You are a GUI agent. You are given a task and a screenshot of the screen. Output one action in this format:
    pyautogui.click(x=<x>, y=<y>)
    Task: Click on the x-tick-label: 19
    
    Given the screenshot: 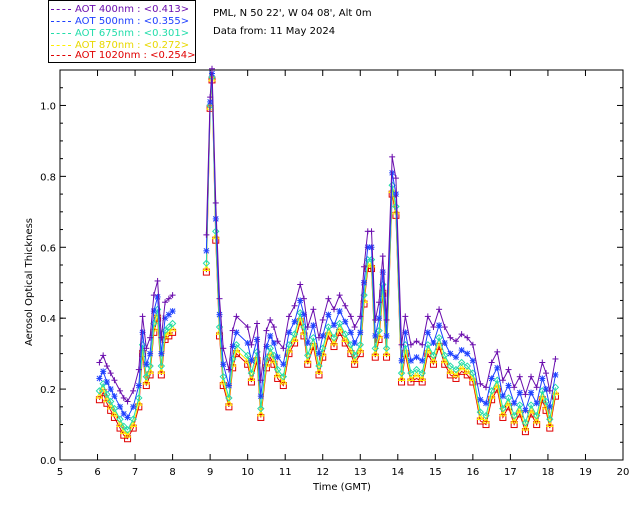 What is the action you would take?
    pyautogui.click(x=585, y=472)
    